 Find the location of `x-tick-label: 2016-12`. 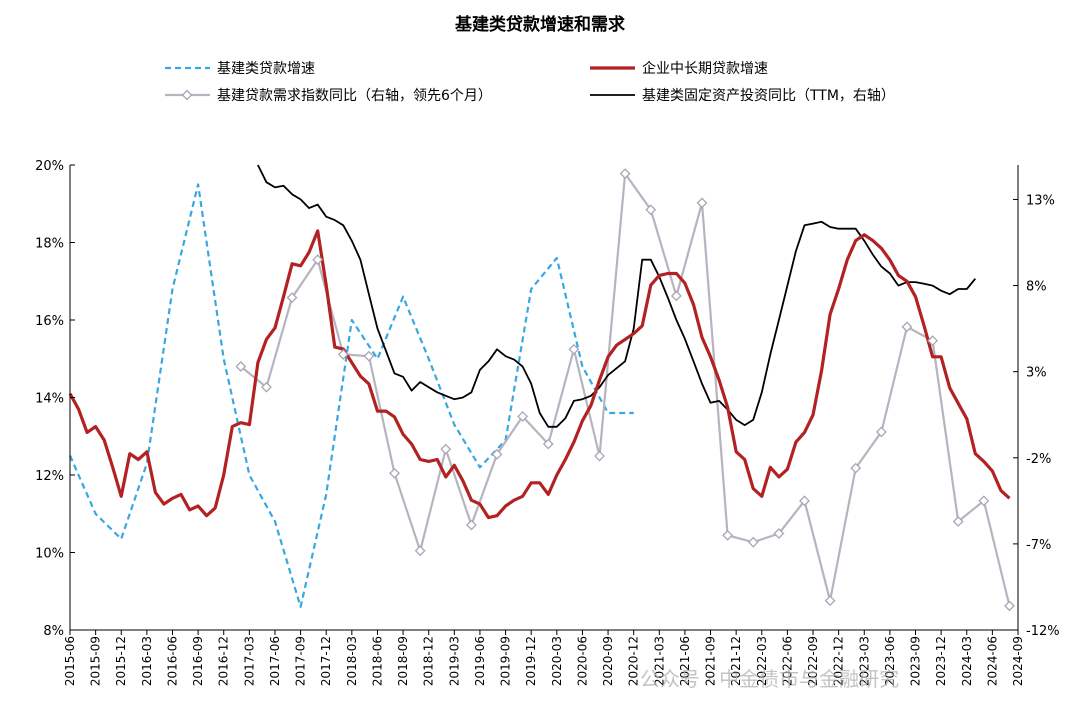

x-tick-label: 2016-12 is located at coordinates (224, 661).